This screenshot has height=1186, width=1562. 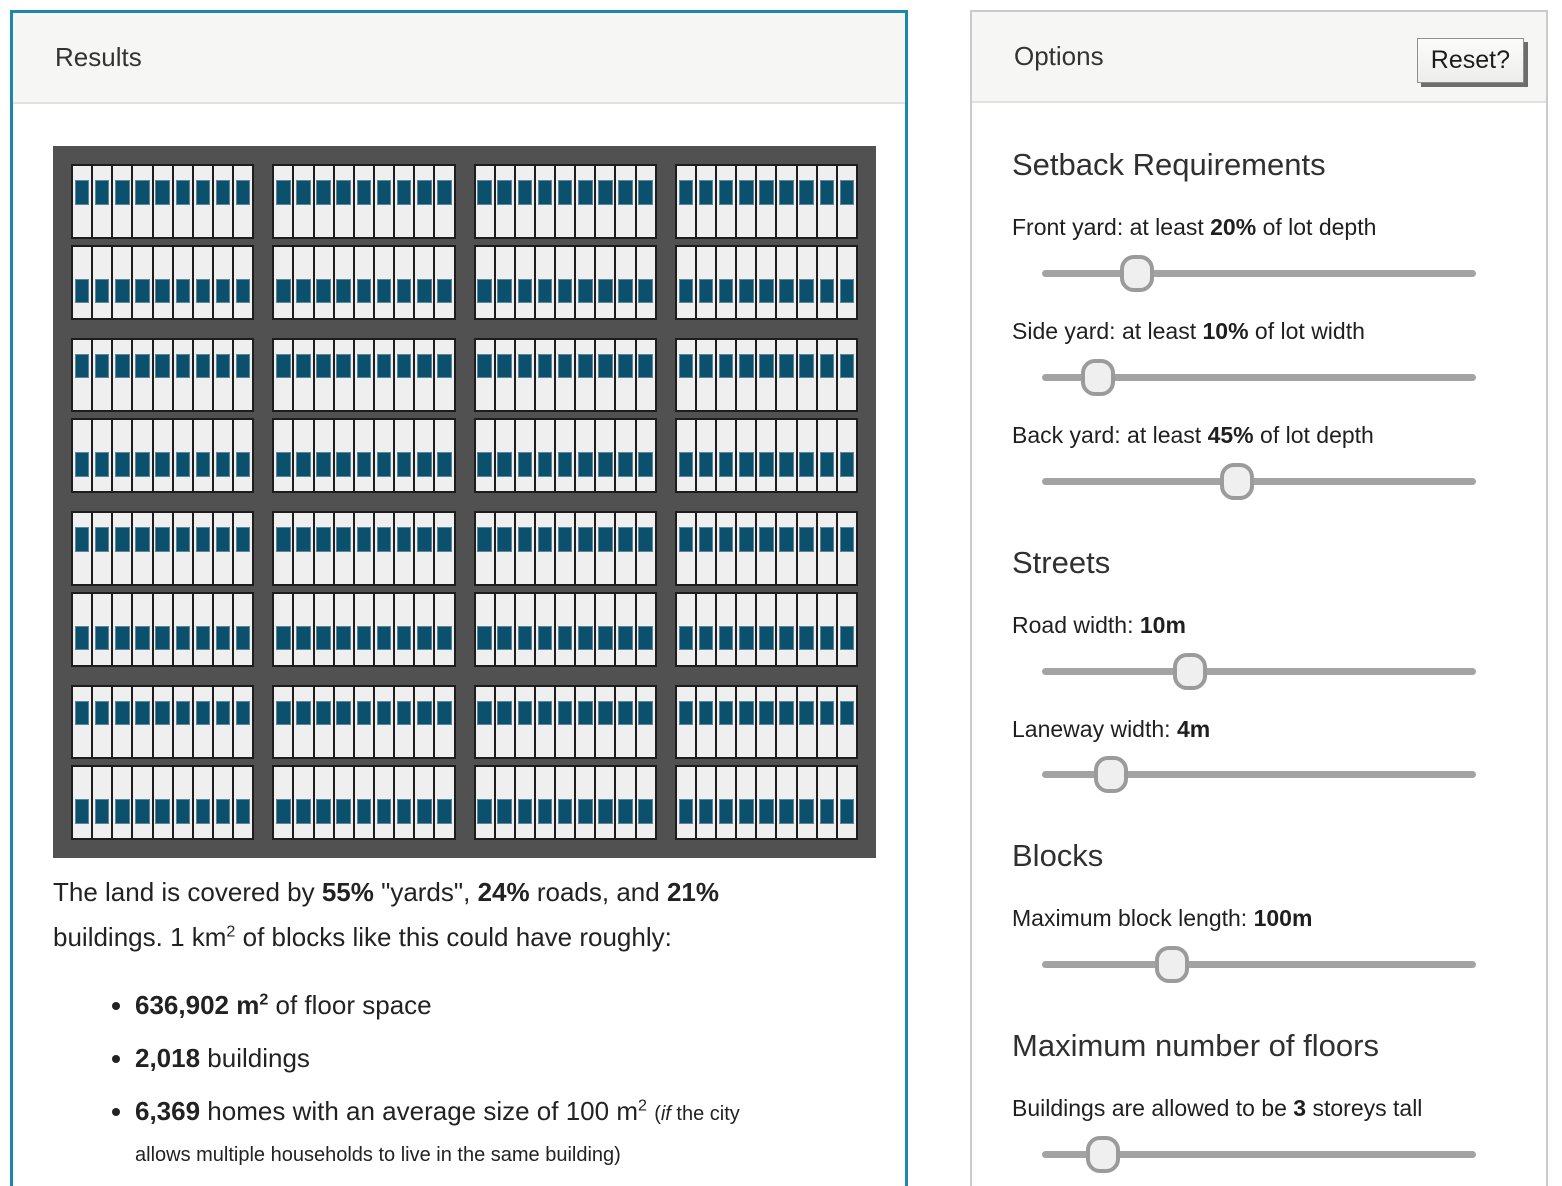 I want to click on front-yard-slider-track, so click(x=1259, y=273).